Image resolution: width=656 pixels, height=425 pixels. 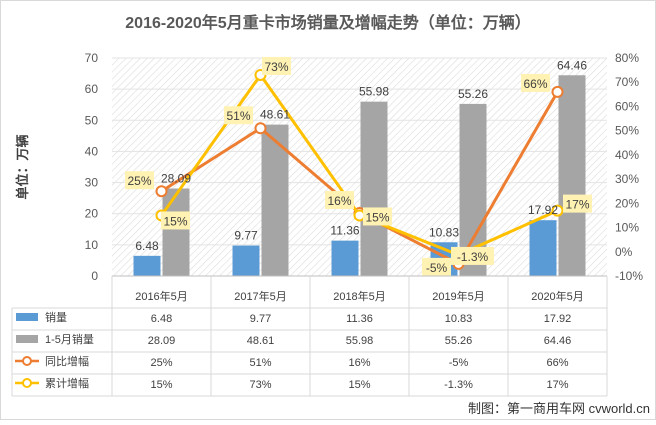 I want to click on legend-label: 销量, so click(x=56, y=317).